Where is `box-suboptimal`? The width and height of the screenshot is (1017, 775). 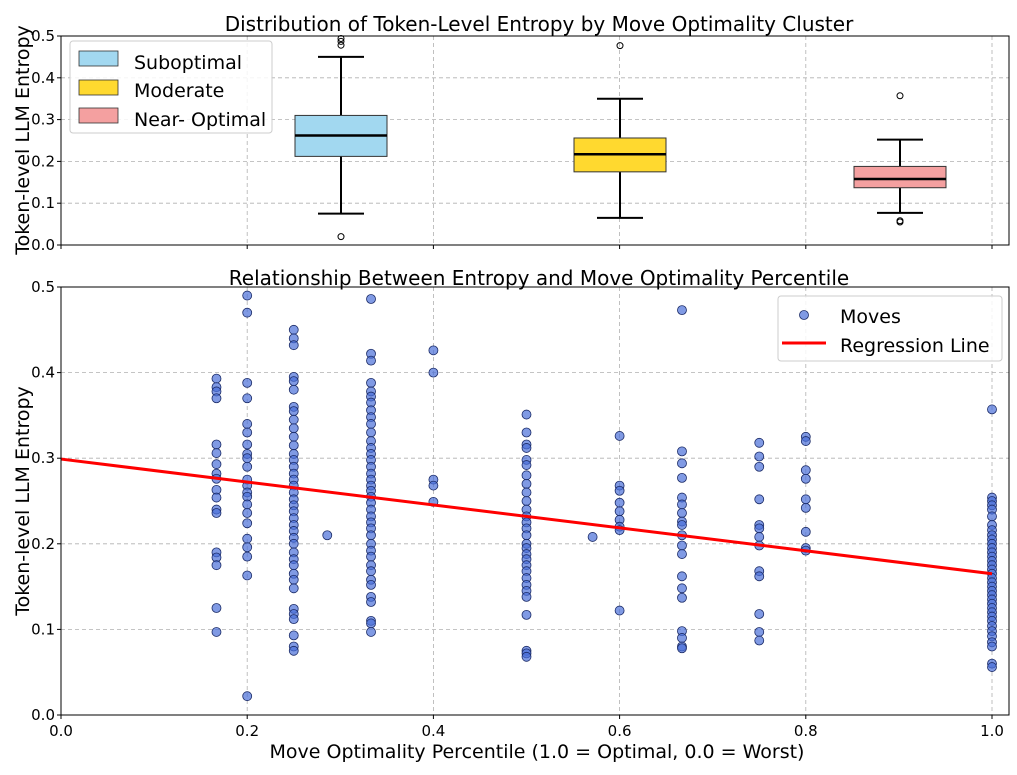 box-suboptimal is located at coordinates (341, 138).